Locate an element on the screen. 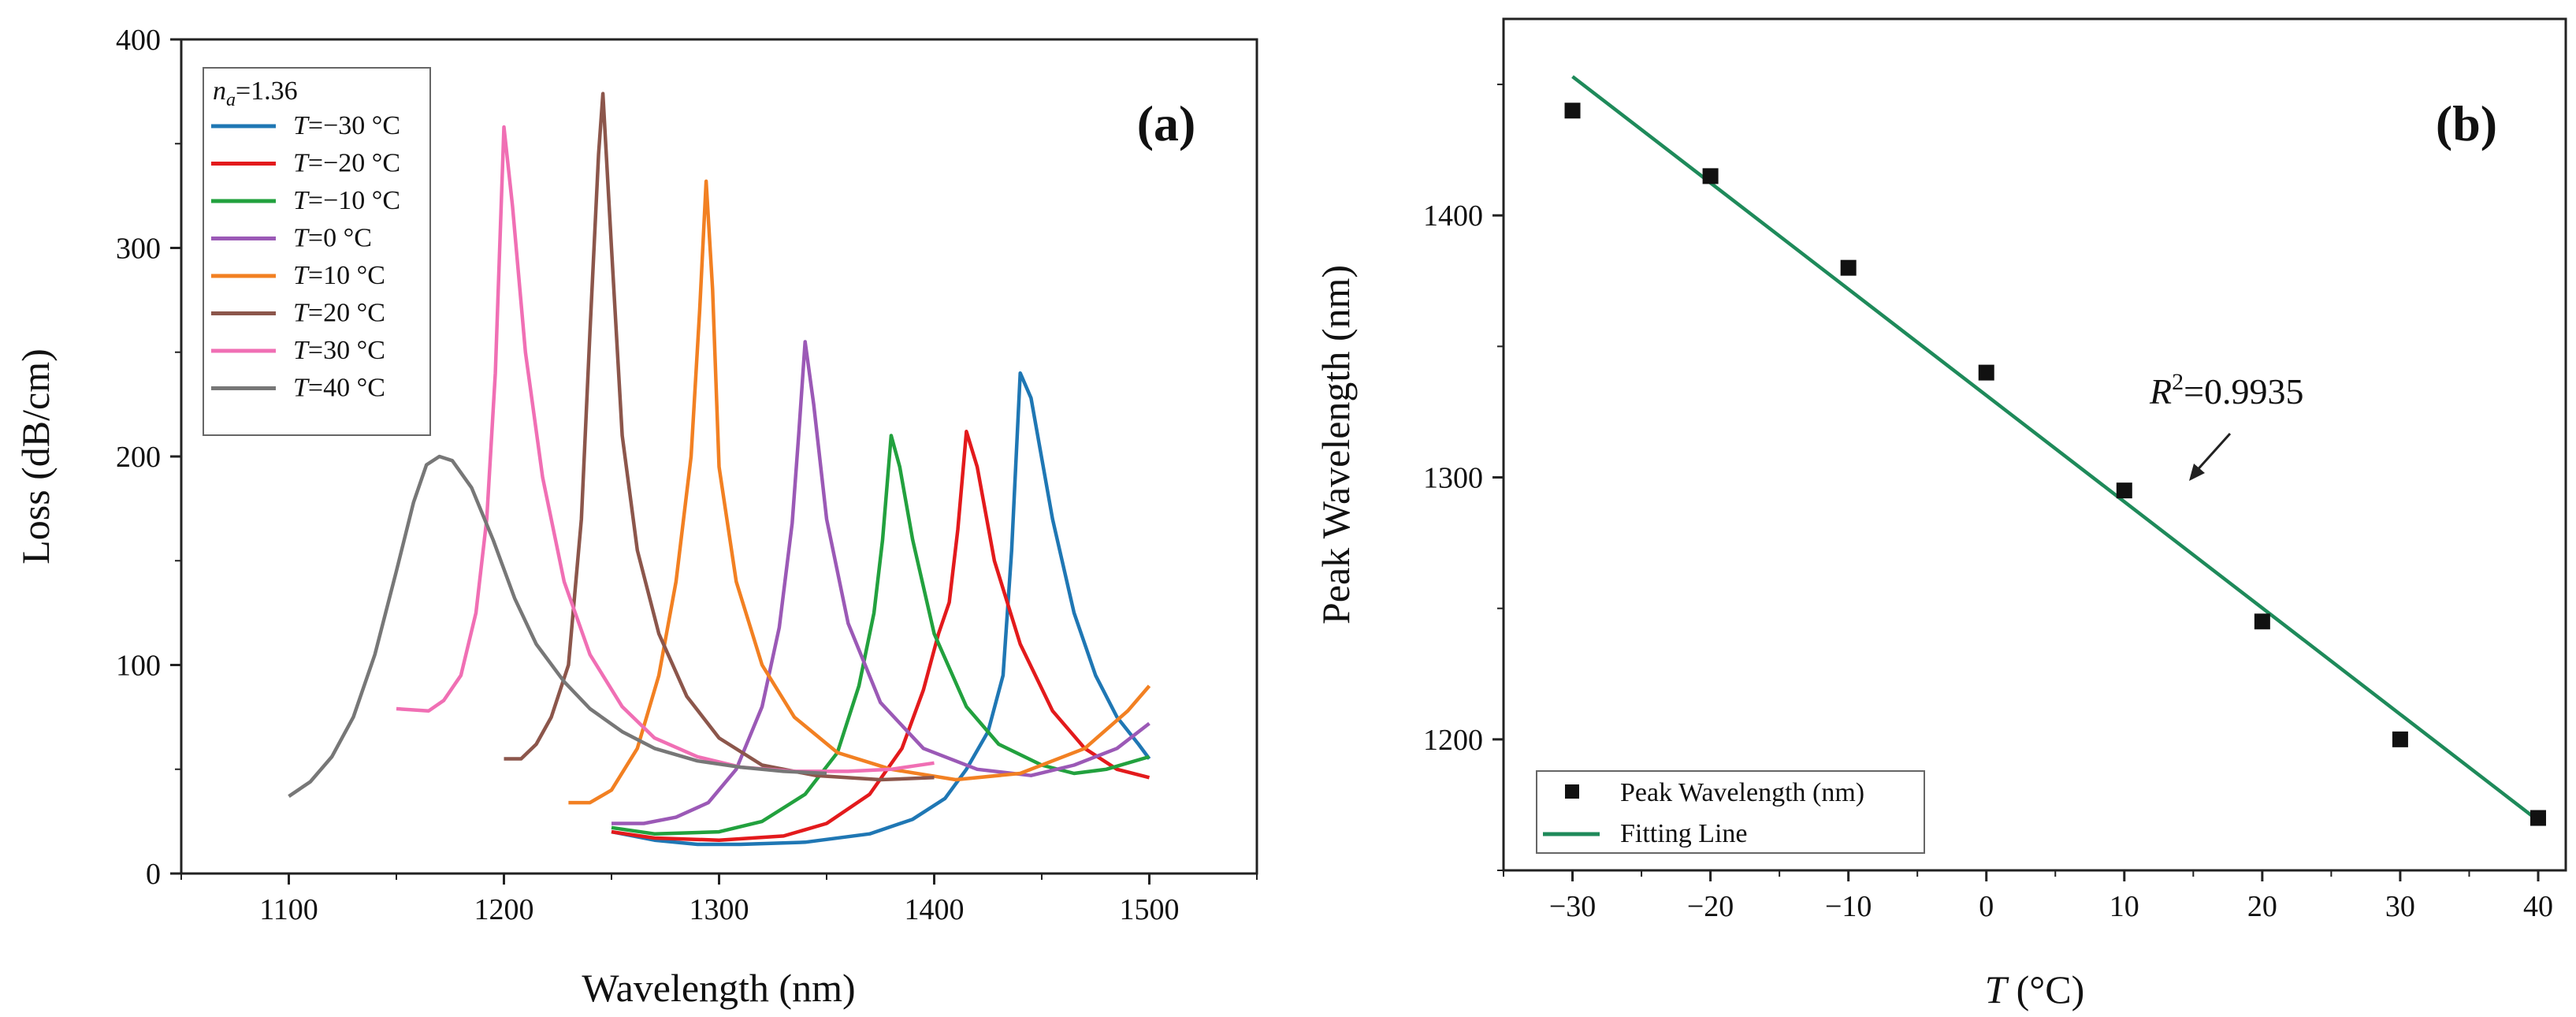 This screenshot has height=1017, width=2576. panel-b-x-tick-label: 20 is located at coordinates (2262, 906).